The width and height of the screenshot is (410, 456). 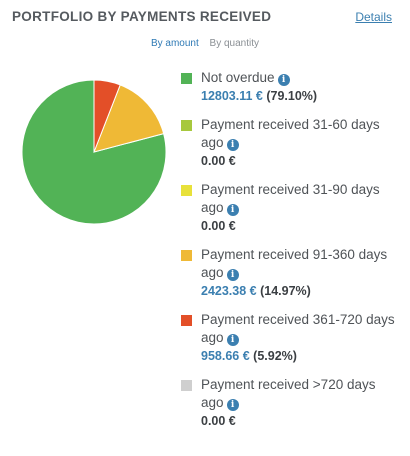 I want to click on pie-slice-payment-received-91-360-days-ago, so click(x=129, y=118).